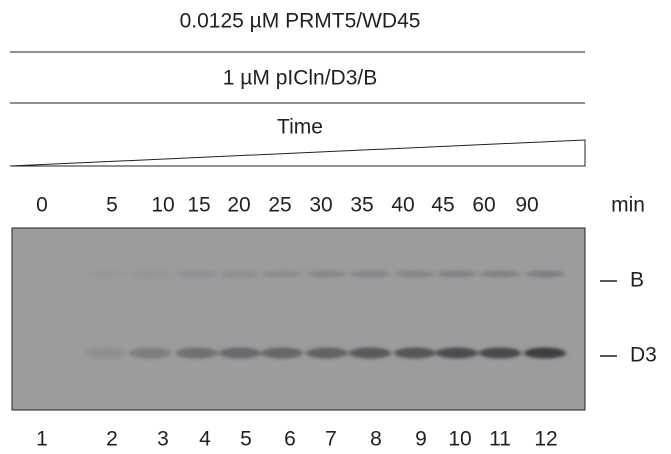 The image size is (671, 454). What do you see at coordinates (331, 439) in the screenshot?
I see `lane-number: 7` at bounding box center [331, 439].